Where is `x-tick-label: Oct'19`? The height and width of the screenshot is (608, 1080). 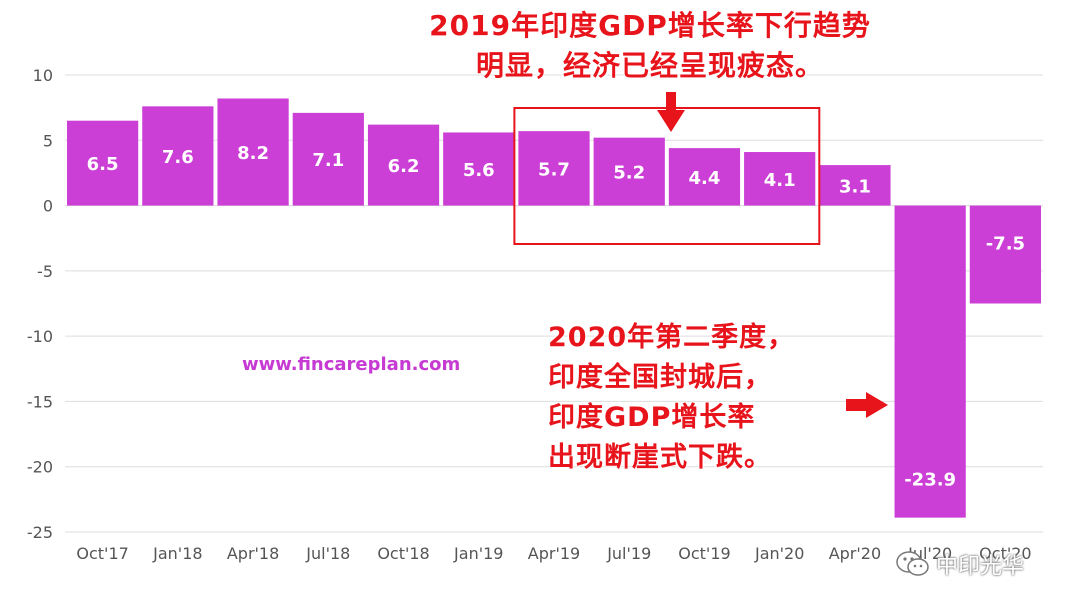
x-tick-label: Oct'19 is located at coordinates (704, 553).